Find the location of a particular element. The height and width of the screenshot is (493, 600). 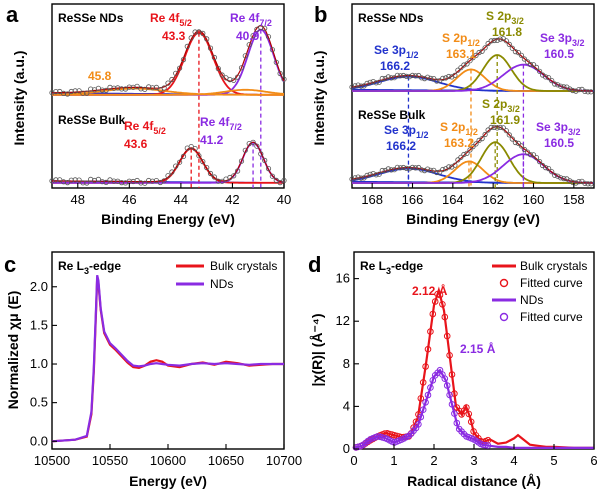

a-x-tick-label: 46 is located at coordinates (129, 199).